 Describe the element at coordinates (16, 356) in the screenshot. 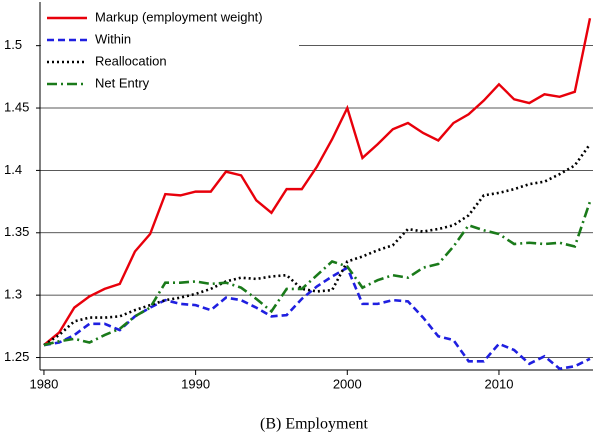

I see `y-tick-label: 1.25` at that location.